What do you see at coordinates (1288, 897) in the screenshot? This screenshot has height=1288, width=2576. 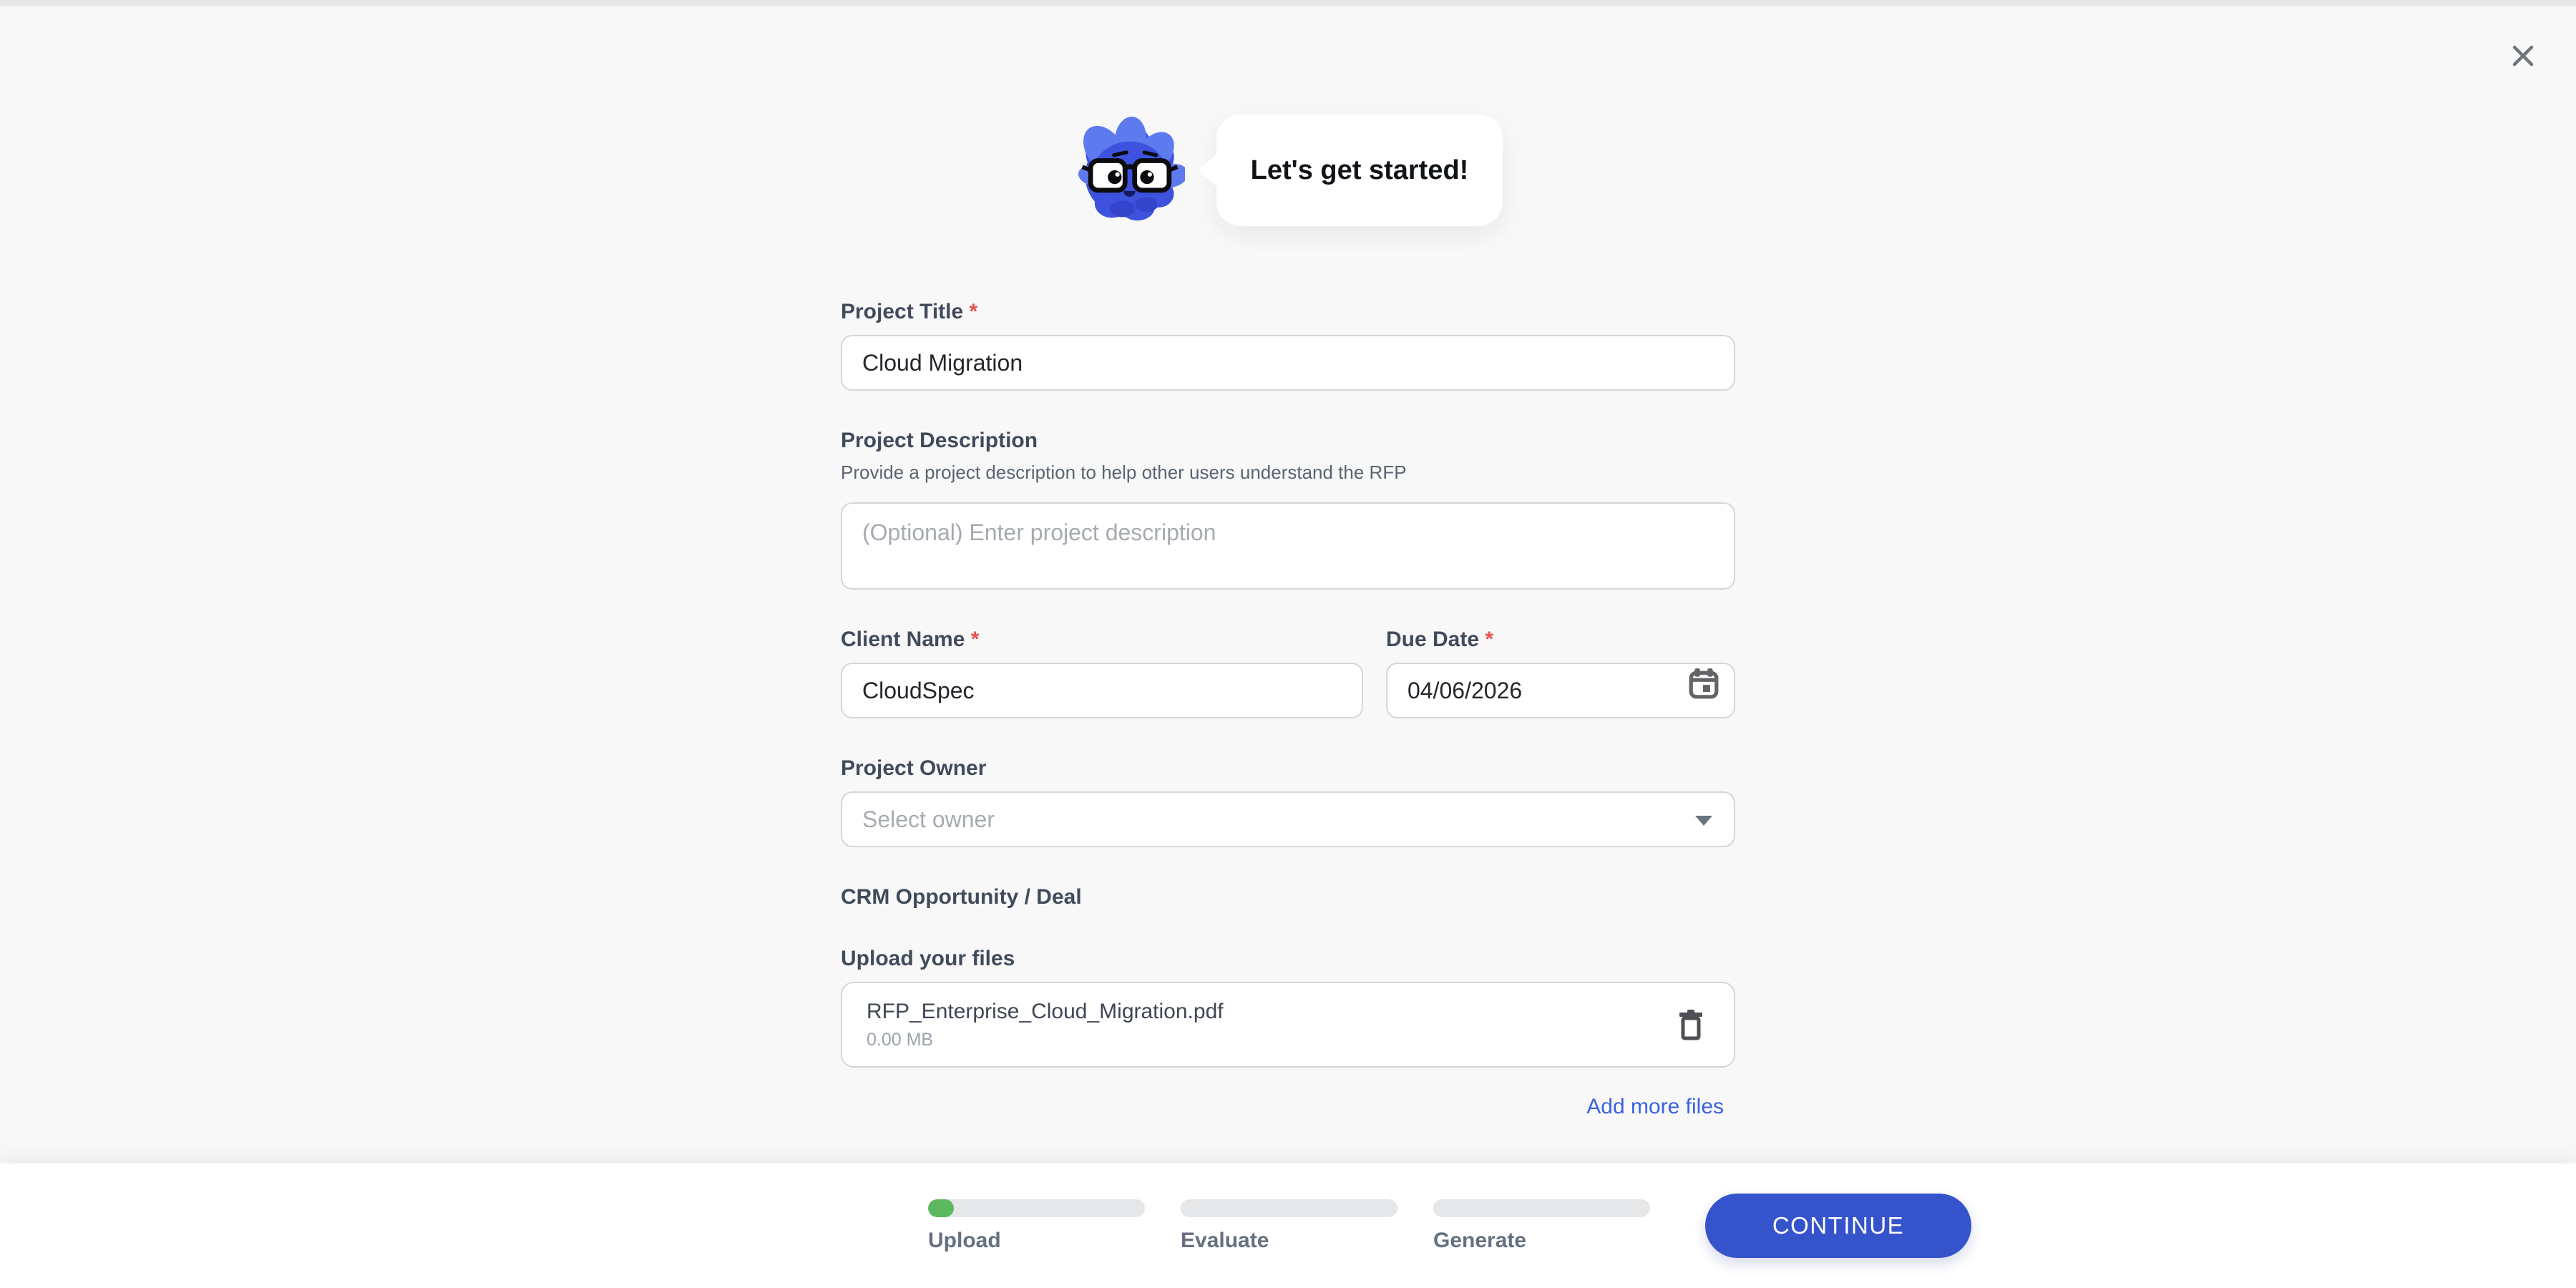 I see `crm-opportunity-field: CRM Opportunity / Deal` at bounding box center [1288, 897].